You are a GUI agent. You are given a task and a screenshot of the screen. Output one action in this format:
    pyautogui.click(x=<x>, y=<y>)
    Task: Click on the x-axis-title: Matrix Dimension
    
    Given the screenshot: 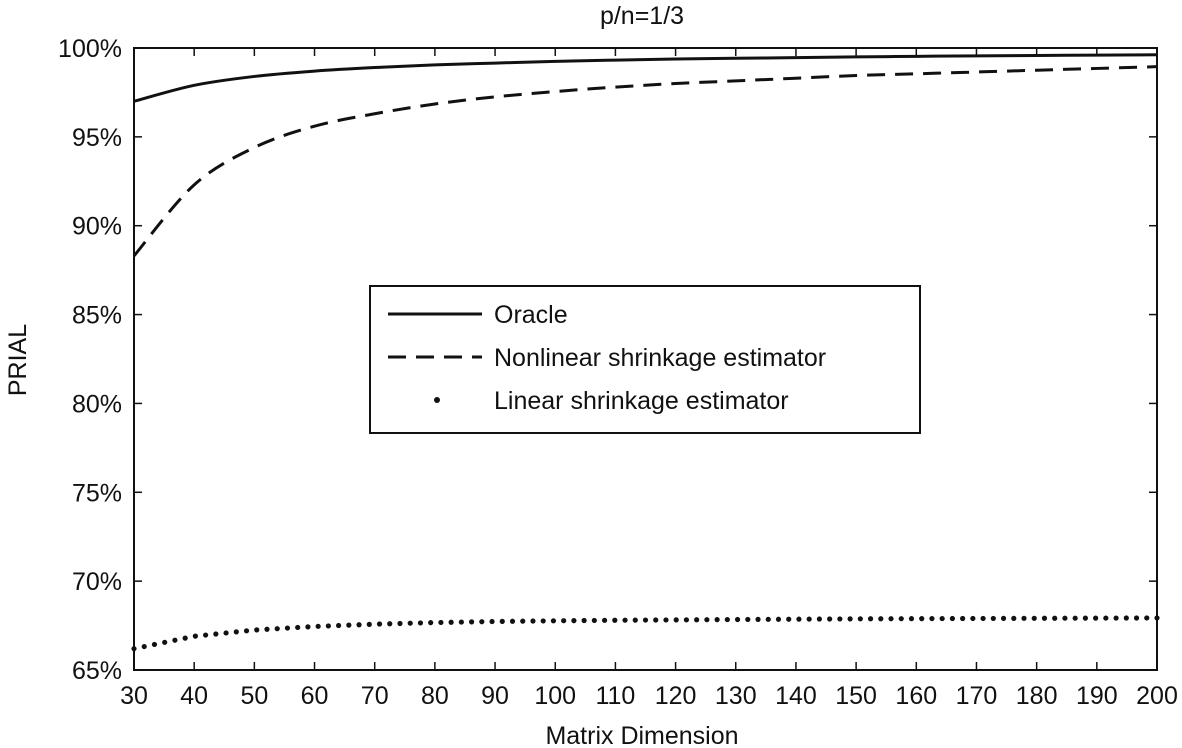 What is the action you would take?
    pyautogui.click(x=641, y=735)
    